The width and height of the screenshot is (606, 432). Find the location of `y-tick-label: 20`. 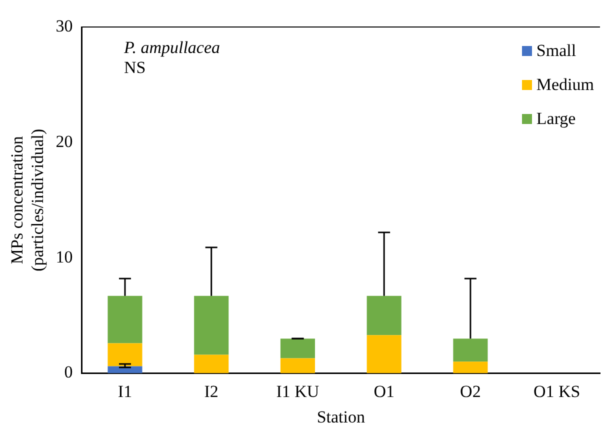

y-tick-label: 20 is located at coordinates (64, 141).